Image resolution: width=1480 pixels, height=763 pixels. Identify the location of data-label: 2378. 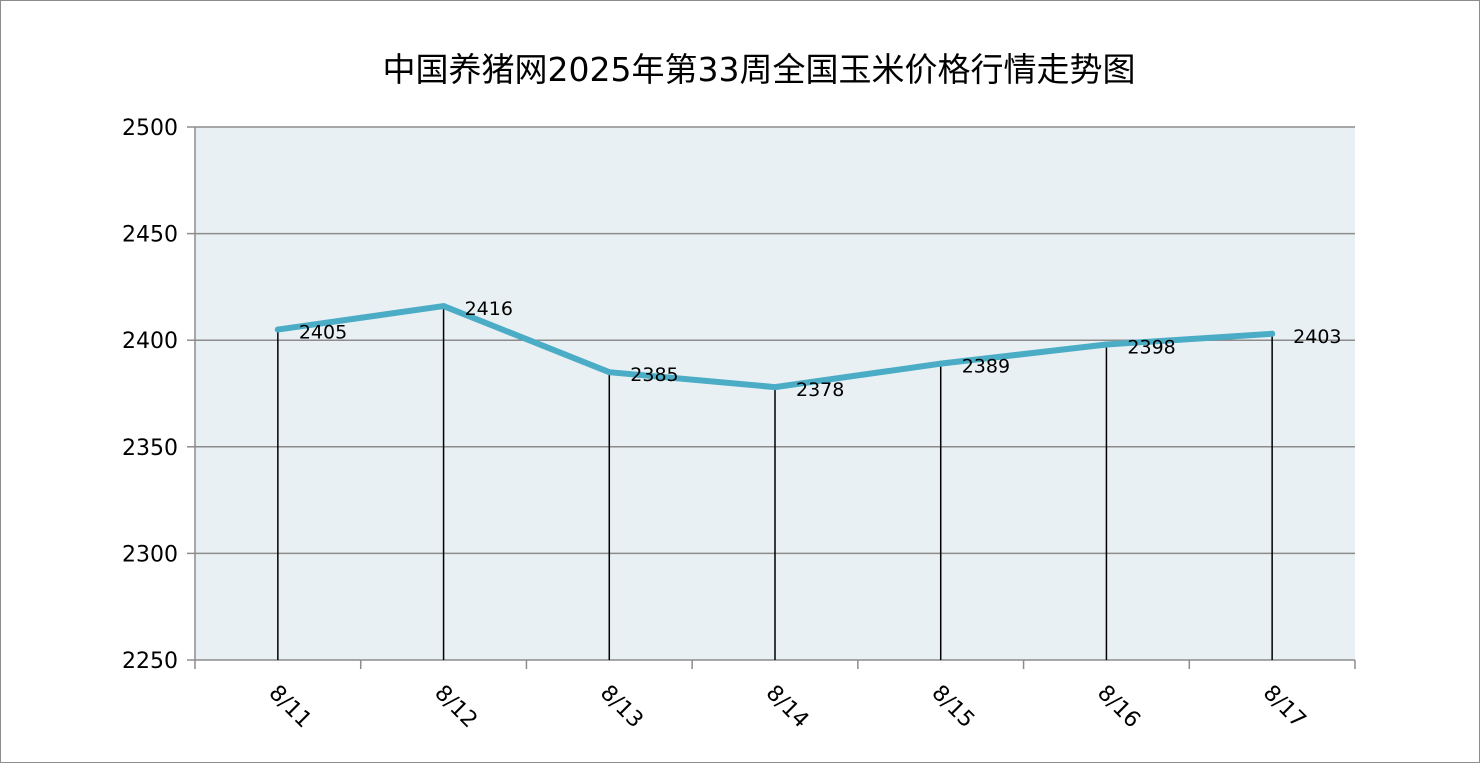
(820, 390).